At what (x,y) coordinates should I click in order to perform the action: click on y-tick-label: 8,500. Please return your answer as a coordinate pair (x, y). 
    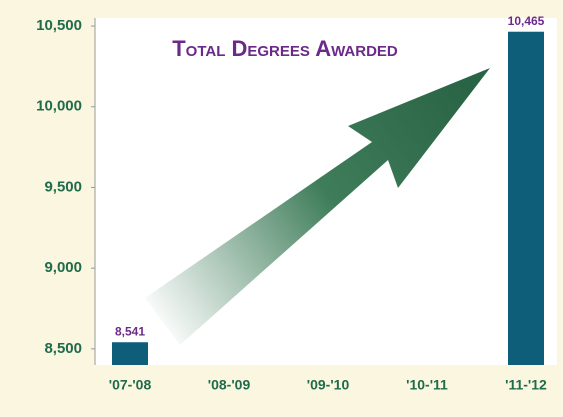
    Looking at the image, I should click on (63, 348).